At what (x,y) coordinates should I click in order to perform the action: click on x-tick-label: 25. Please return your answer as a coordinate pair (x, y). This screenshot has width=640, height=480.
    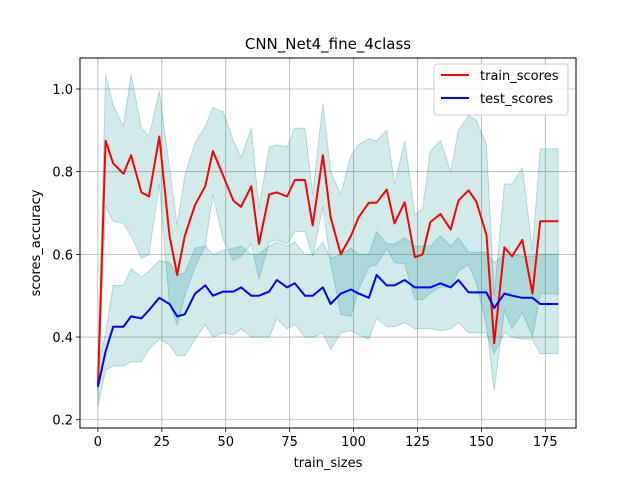
    Looking at the image, I should click on (162, 442).